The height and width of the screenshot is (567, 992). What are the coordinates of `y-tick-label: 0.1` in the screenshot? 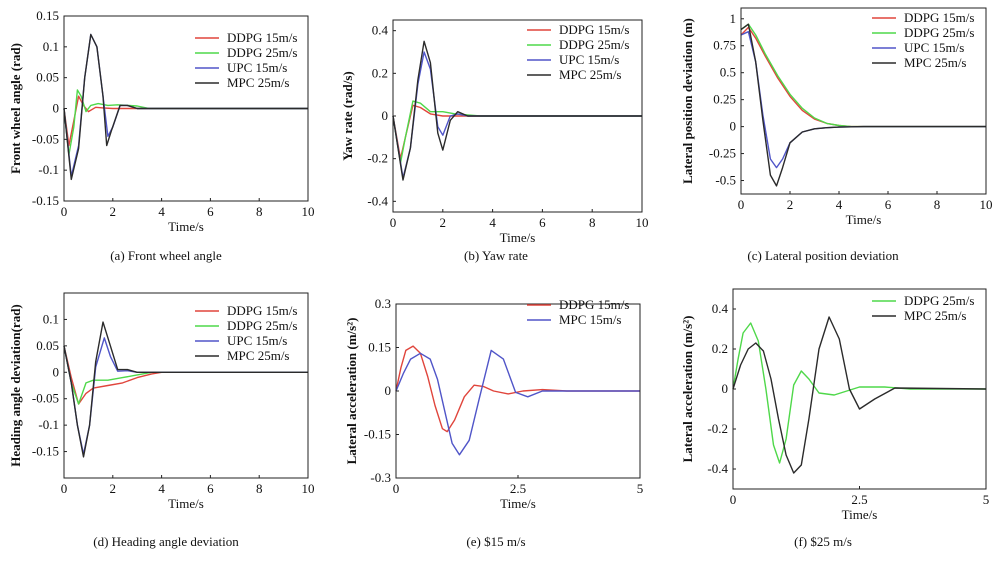 It's located at (51, 318).